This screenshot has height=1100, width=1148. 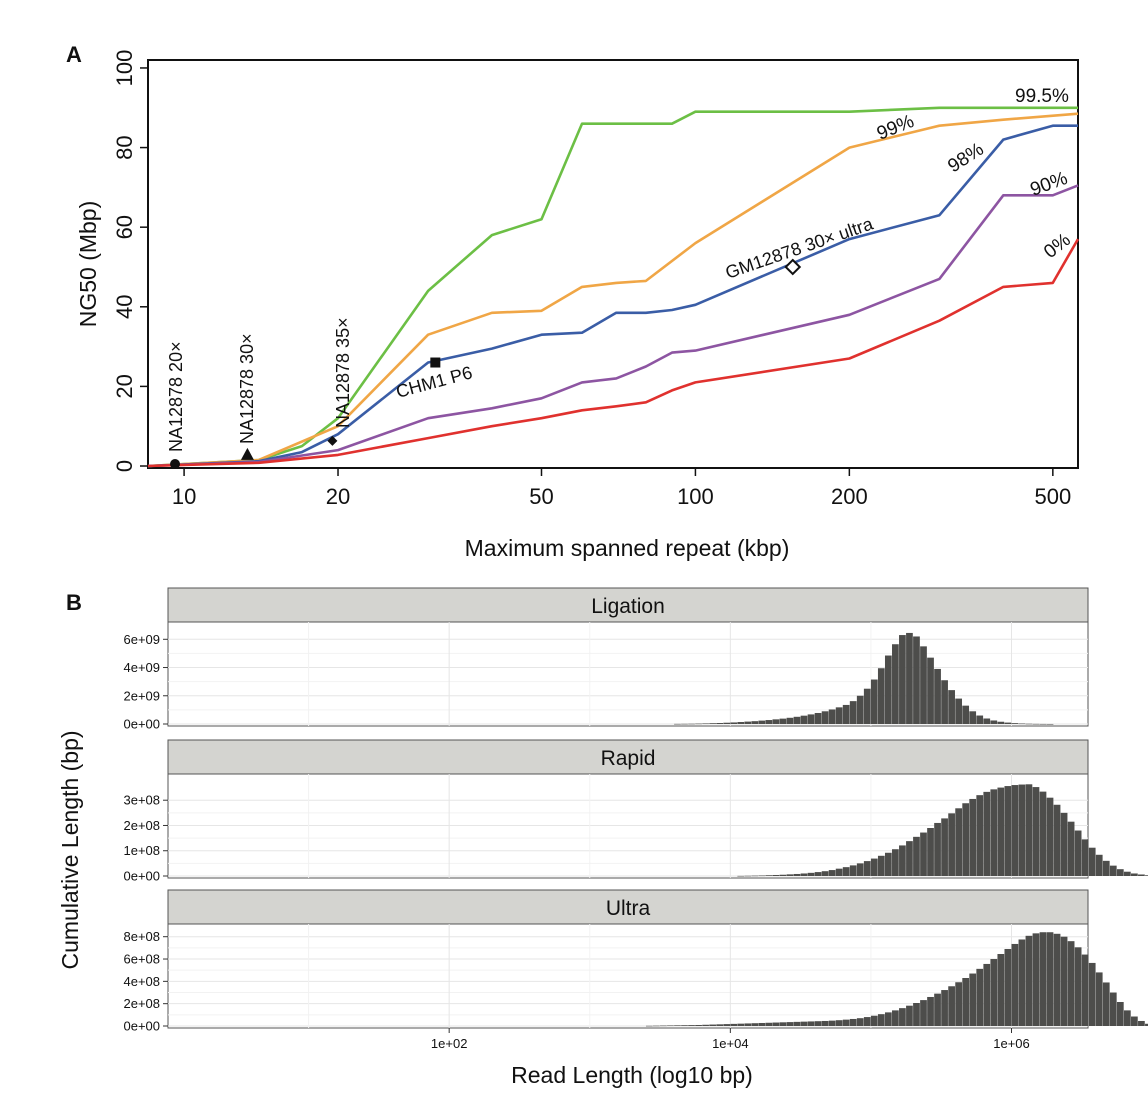 I want to click on facet-title: Ultra, so click(x=628, y=908).